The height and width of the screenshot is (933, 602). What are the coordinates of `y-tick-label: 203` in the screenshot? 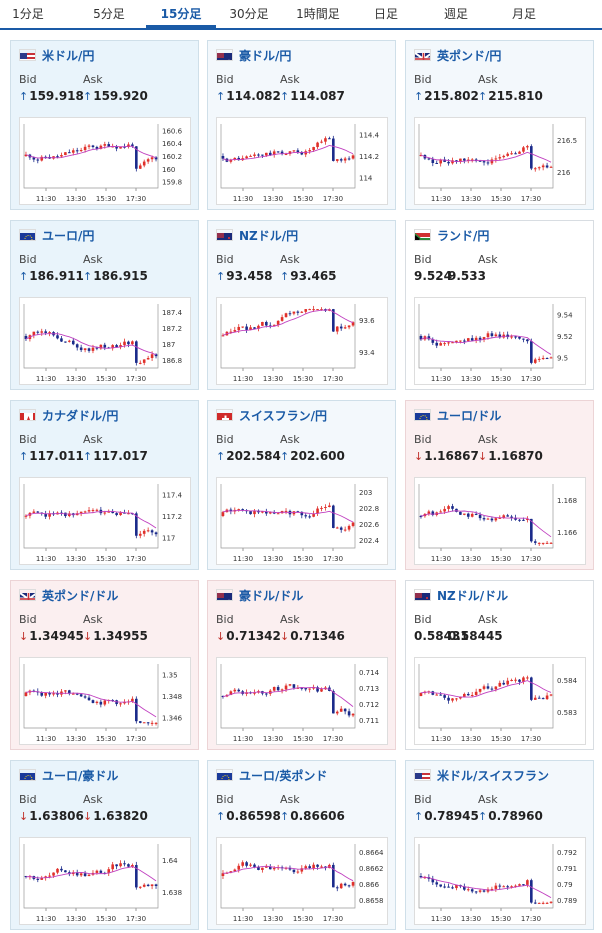 It's located at (365, 493).